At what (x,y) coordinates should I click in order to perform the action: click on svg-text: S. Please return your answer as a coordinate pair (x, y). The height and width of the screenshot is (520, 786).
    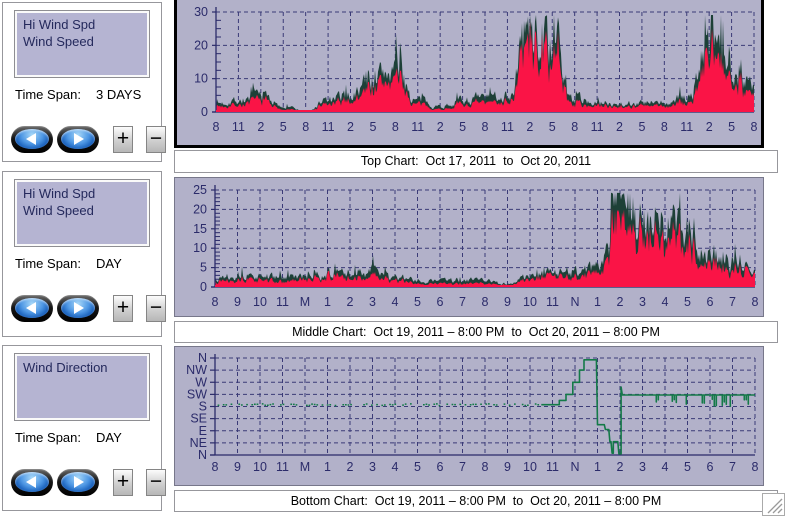
    Looking at the image, I should click on (203, 407).